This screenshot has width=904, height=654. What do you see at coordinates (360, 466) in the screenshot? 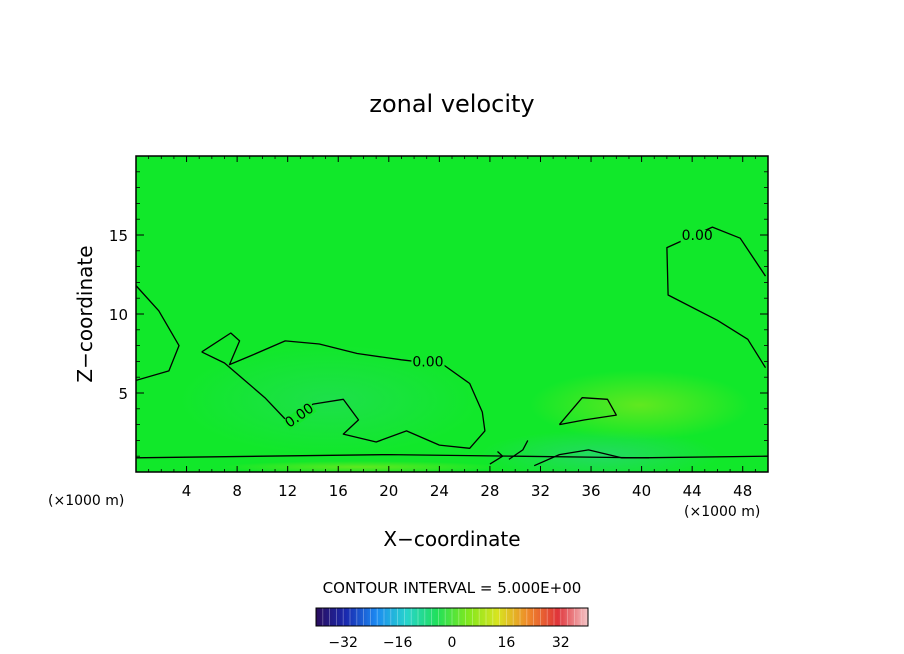
I see `field-anomaly-surface` at bounding box center [360, 466].